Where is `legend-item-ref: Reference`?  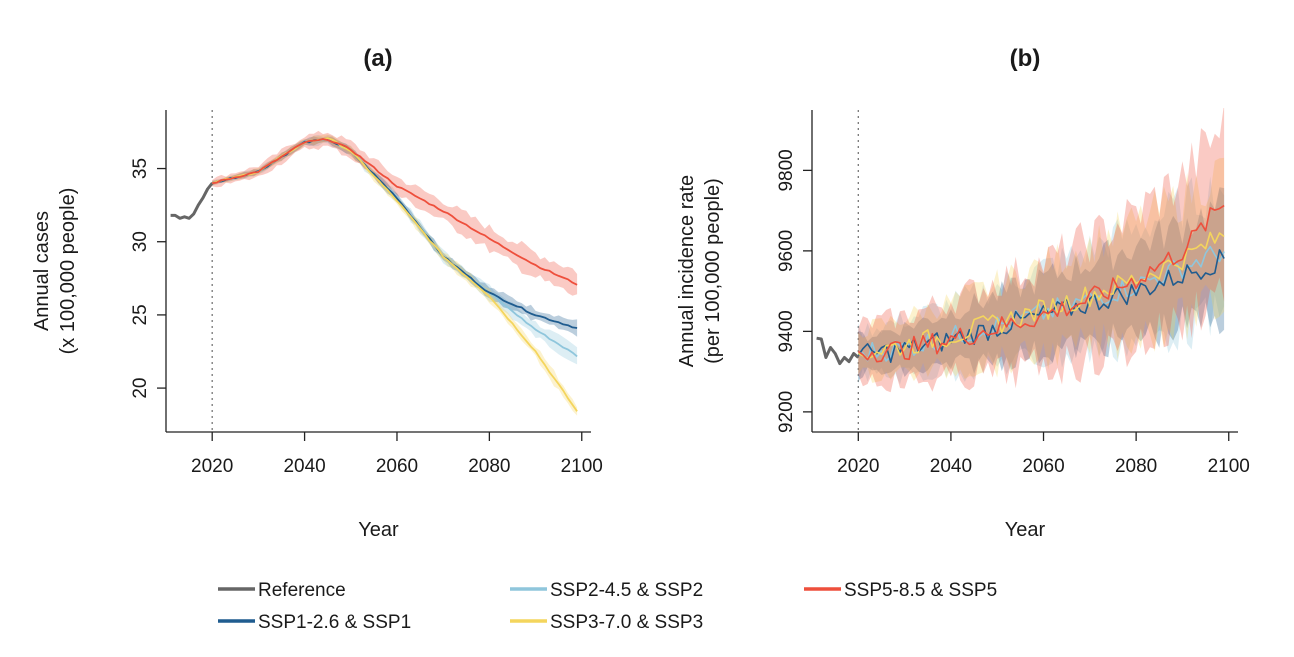 legend-item-ref: Reference is located at coordinates (282, 590).